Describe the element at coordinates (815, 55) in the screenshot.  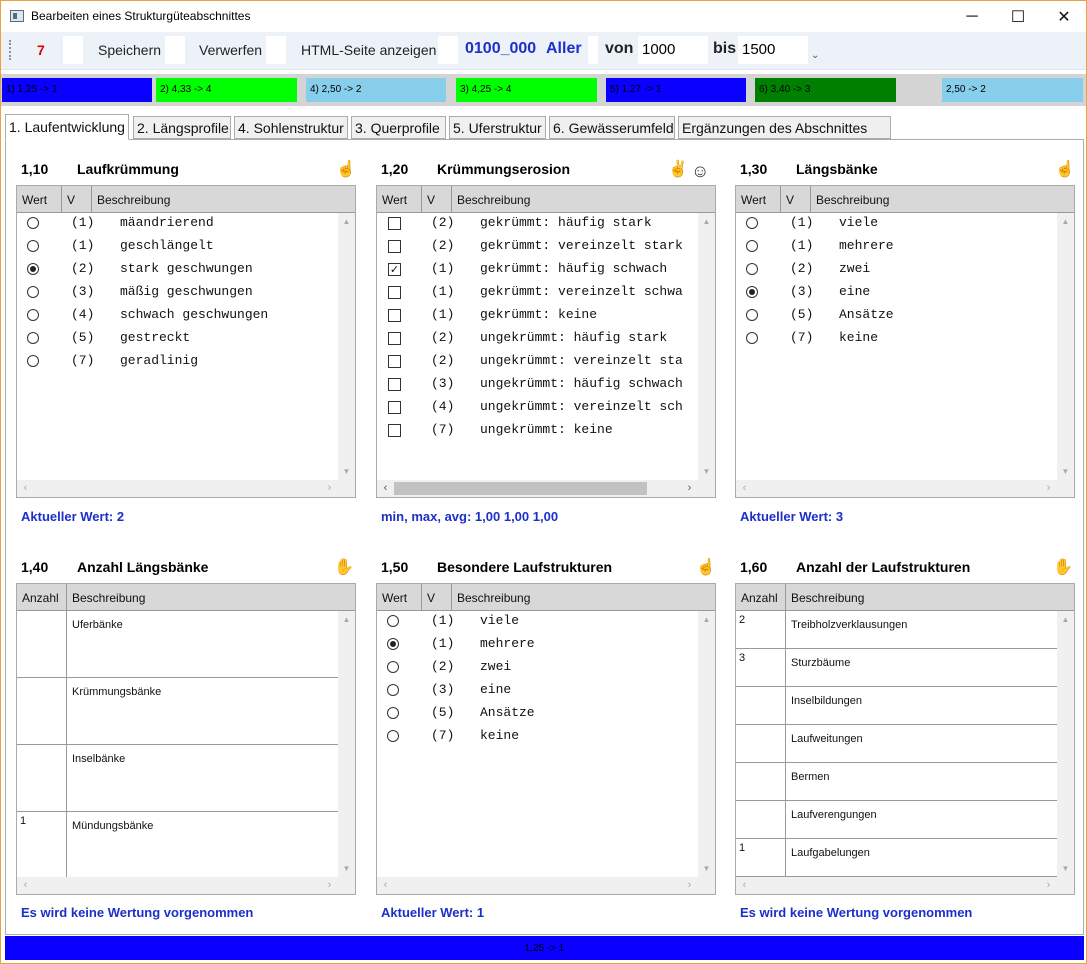
I see `toolbar-overflow-icon: ⌄` at that location.